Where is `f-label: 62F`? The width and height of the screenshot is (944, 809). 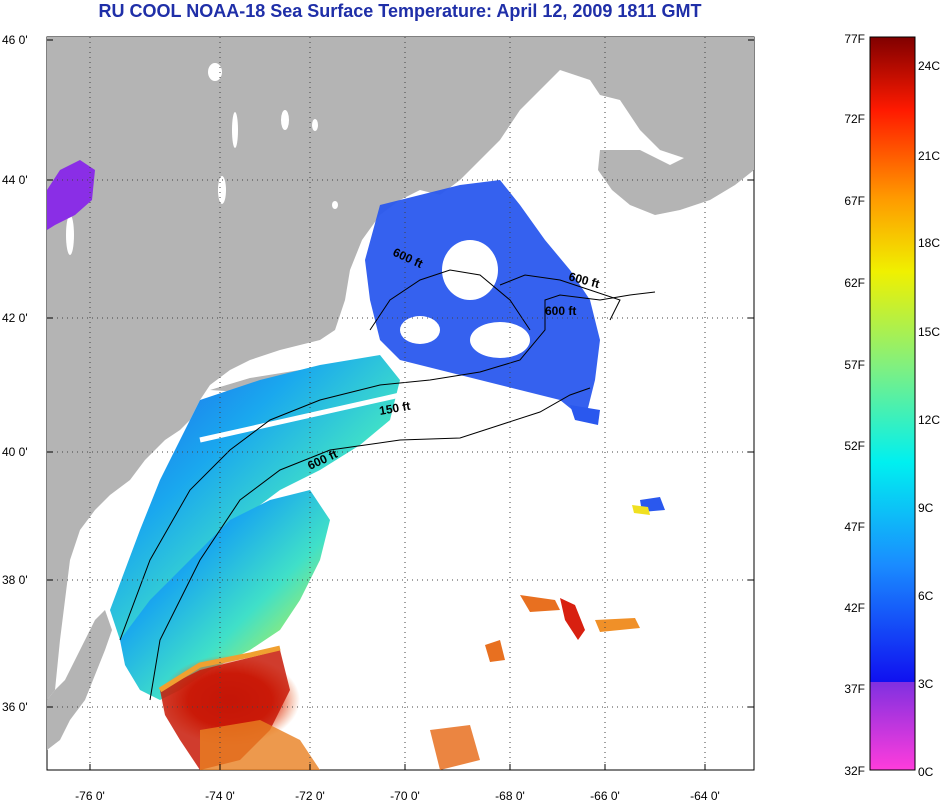 f-label: 62F is located at coordinates (854, 283).